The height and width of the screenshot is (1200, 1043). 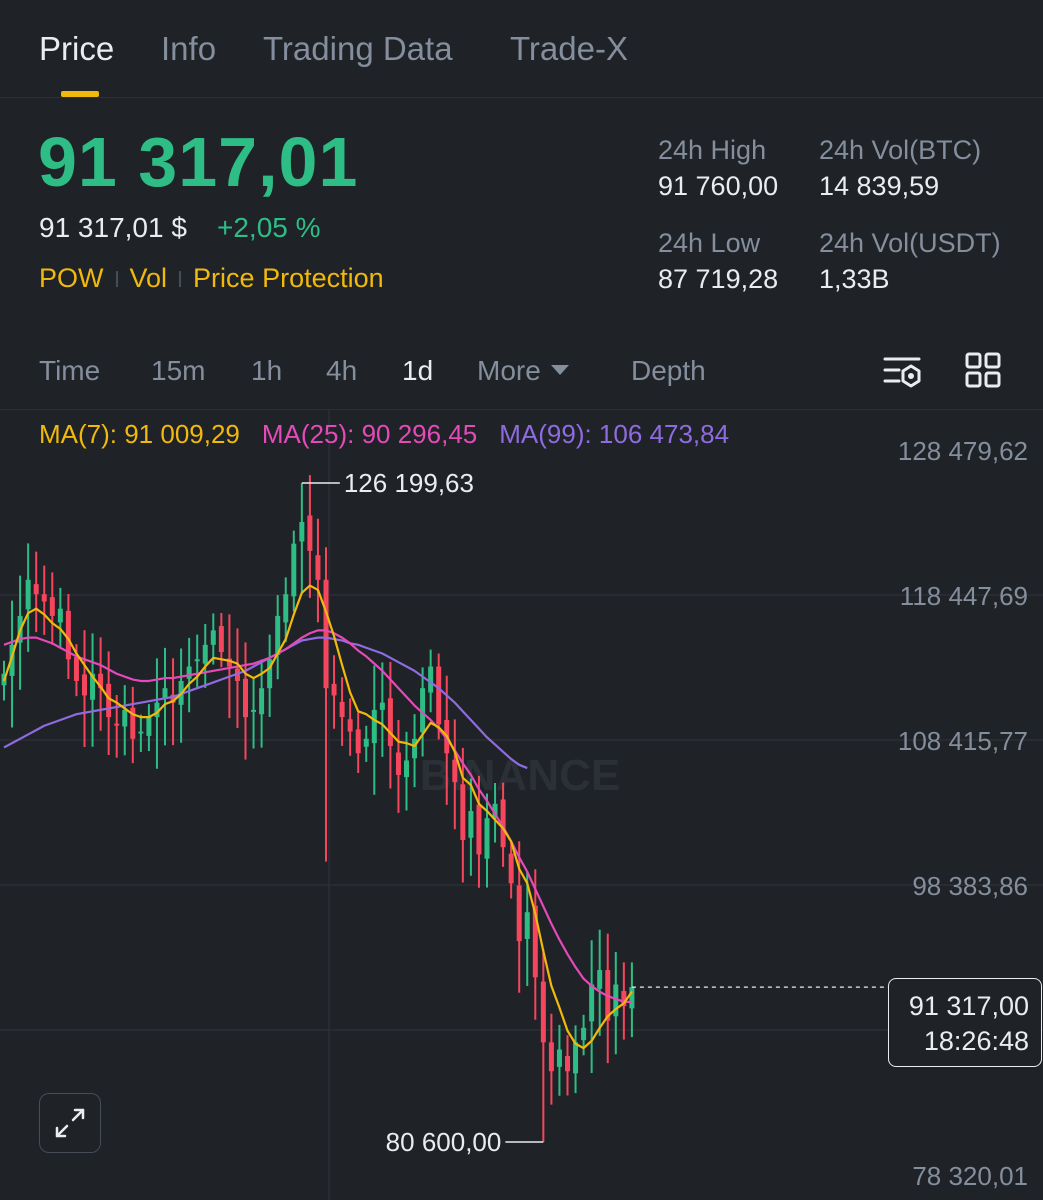 I want to click on chevron-down-icon, so click(x=559, y=369).